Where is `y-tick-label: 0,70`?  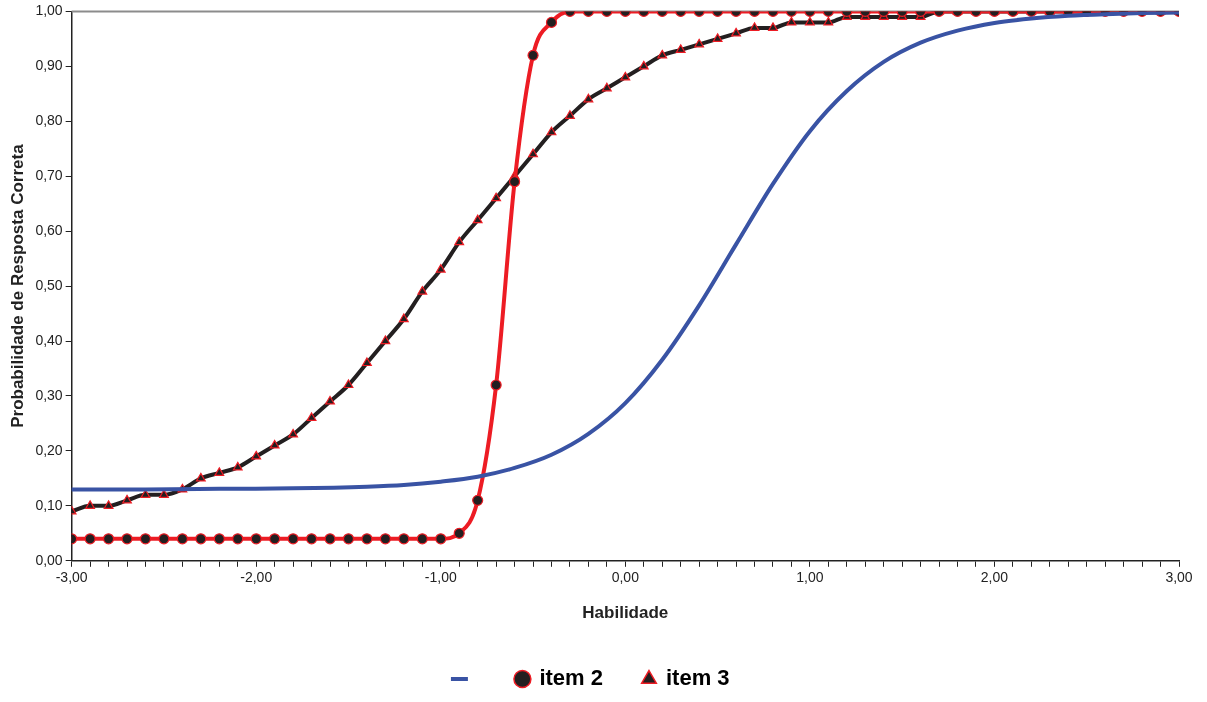 y-tick-label: 0,70 is located at coordinates (49, 175).